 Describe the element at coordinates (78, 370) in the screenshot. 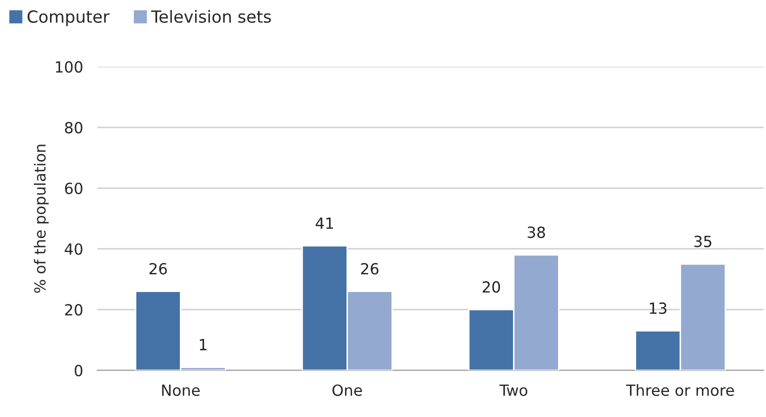

I see `y-tick-label: 0` at that location.